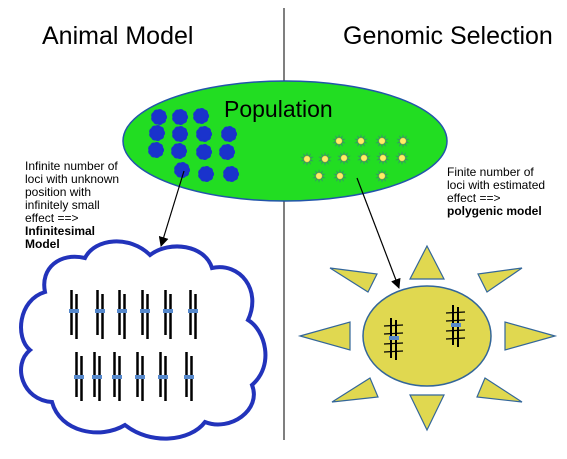 The image size is (567, 459). Describe the element at coordinates (72, 179) in the screenshot. I see `note-line: loci with unknown` at that location.